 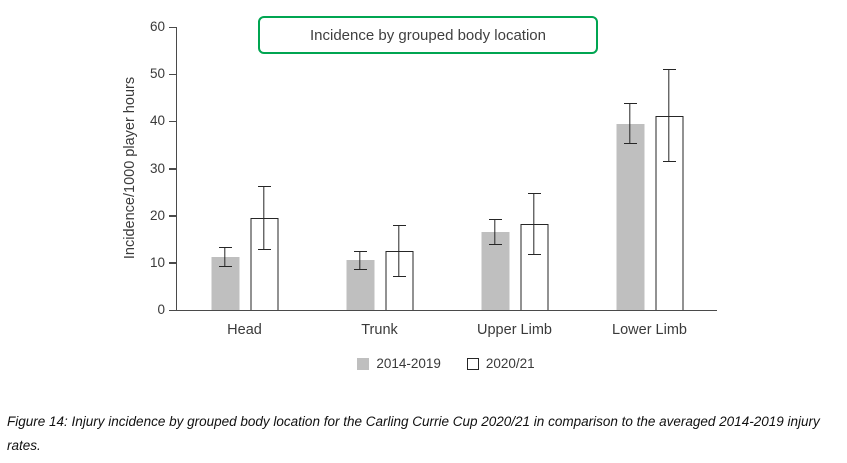 What do you see at coordinates (225, 168) in the screenshot?
I see `bar-2014-2019-head` at bounding box center [225, 168].